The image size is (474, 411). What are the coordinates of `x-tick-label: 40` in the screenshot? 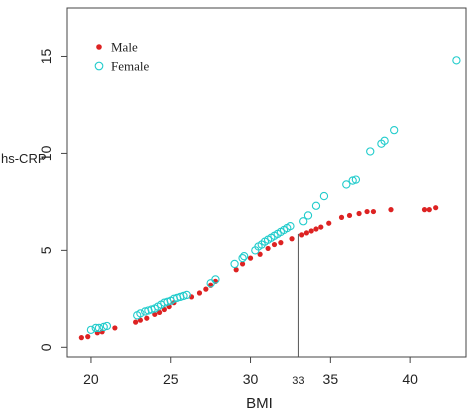 It's located at (410, 379).